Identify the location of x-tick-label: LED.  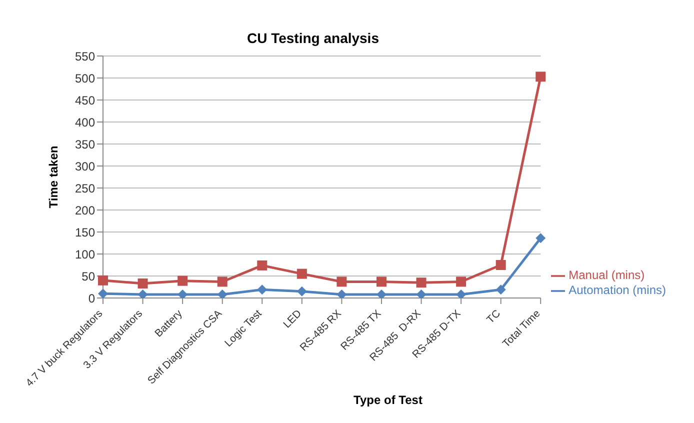
(292, 319).